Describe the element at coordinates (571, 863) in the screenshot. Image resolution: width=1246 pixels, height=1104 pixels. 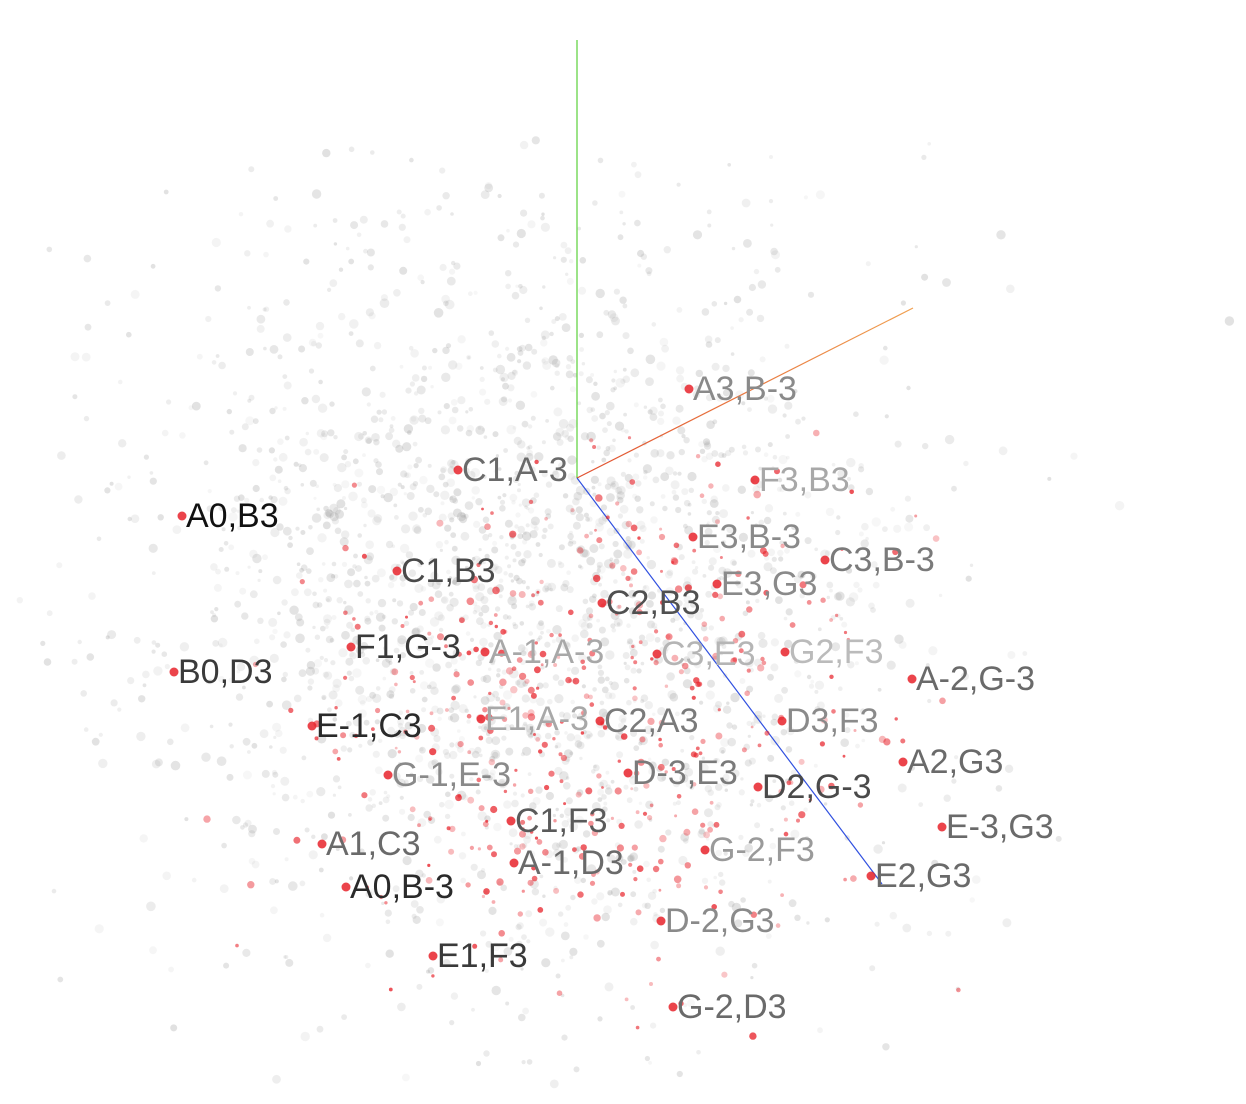
I see `point-label: A-1,D3` at that location.